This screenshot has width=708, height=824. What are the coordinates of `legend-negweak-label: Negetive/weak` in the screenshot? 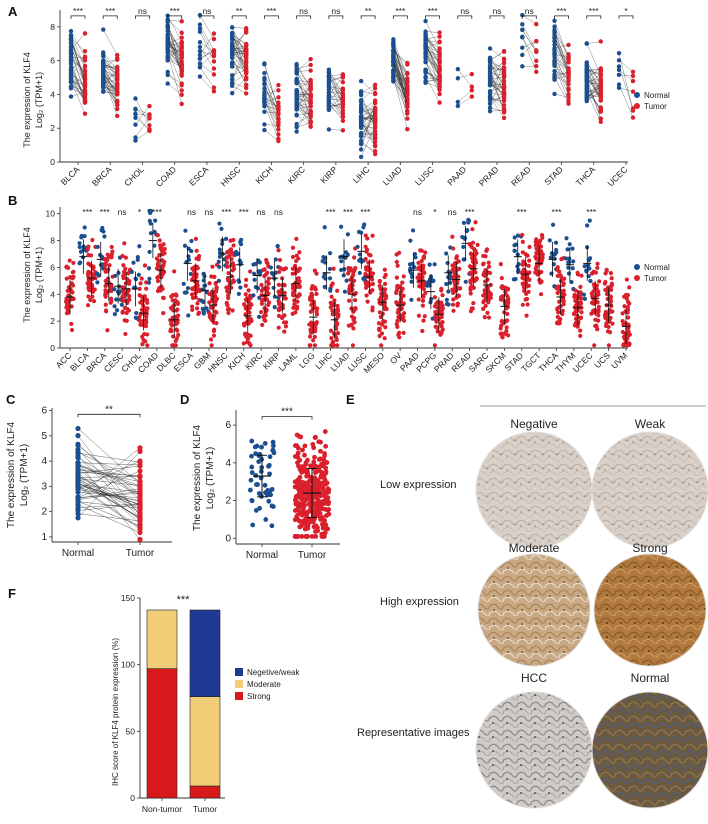 It's located at (273, 672).